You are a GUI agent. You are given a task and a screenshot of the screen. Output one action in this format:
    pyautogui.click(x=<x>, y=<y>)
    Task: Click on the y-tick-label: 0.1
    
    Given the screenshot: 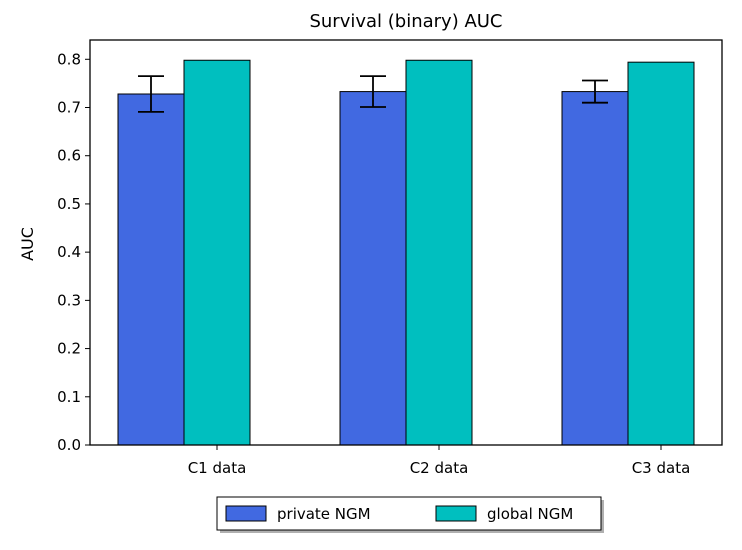 What is the action you would take?
    pyautogui.click(x=69, y=397)
    